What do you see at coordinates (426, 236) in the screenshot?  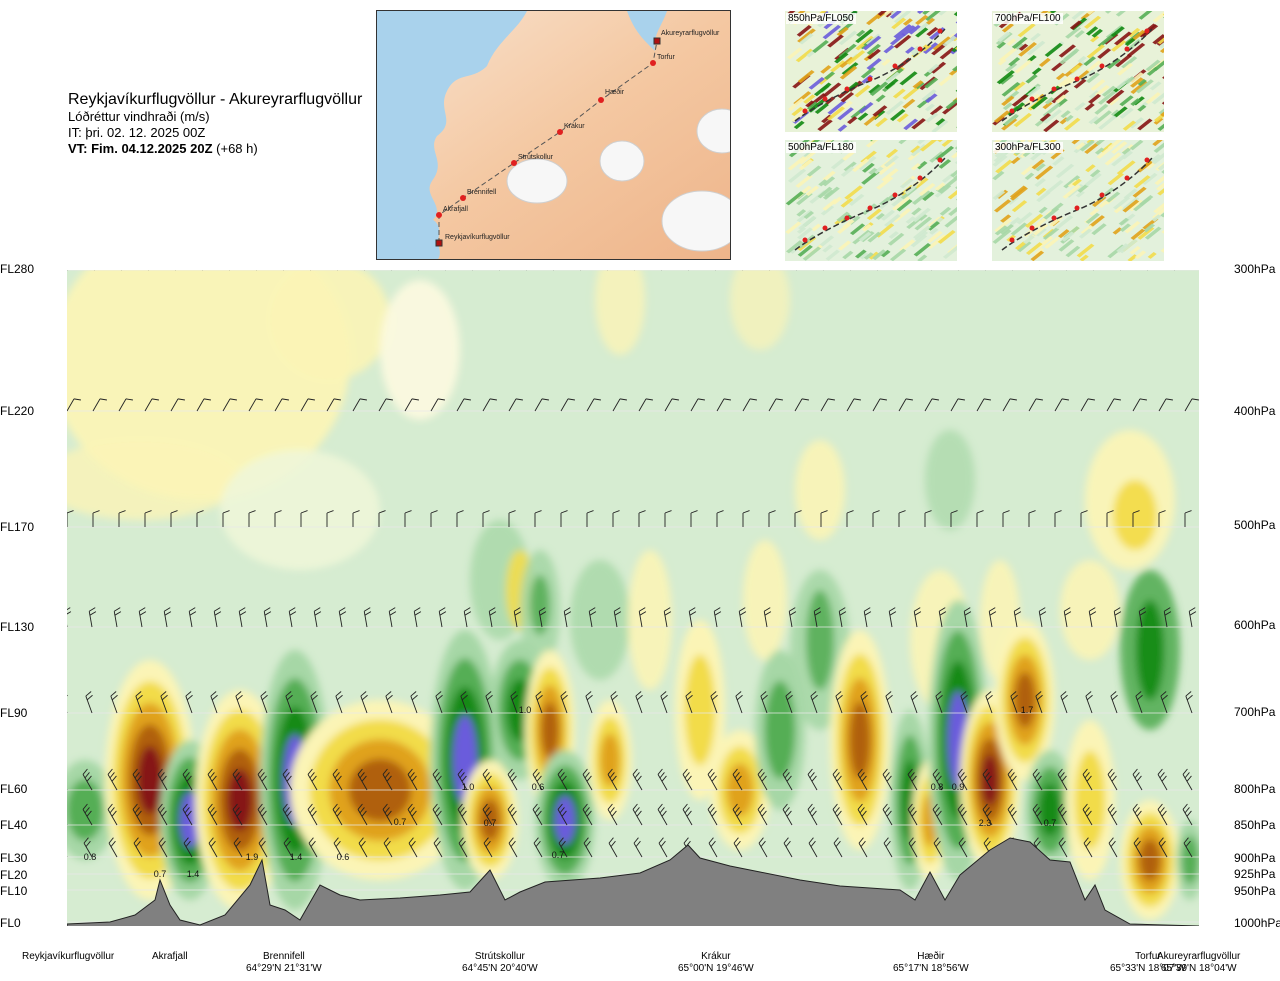 I see `bay-south` at bounding box center [426, 236].